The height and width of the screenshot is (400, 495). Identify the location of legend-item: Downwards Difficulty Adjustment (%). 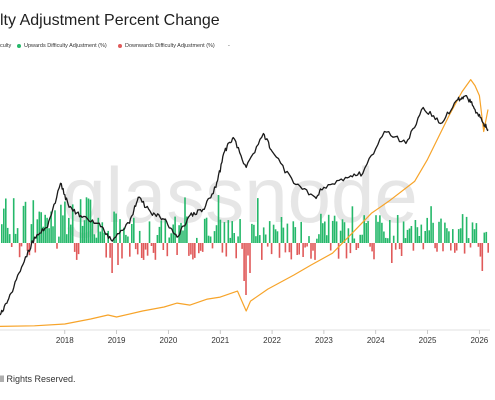
(166, 46).